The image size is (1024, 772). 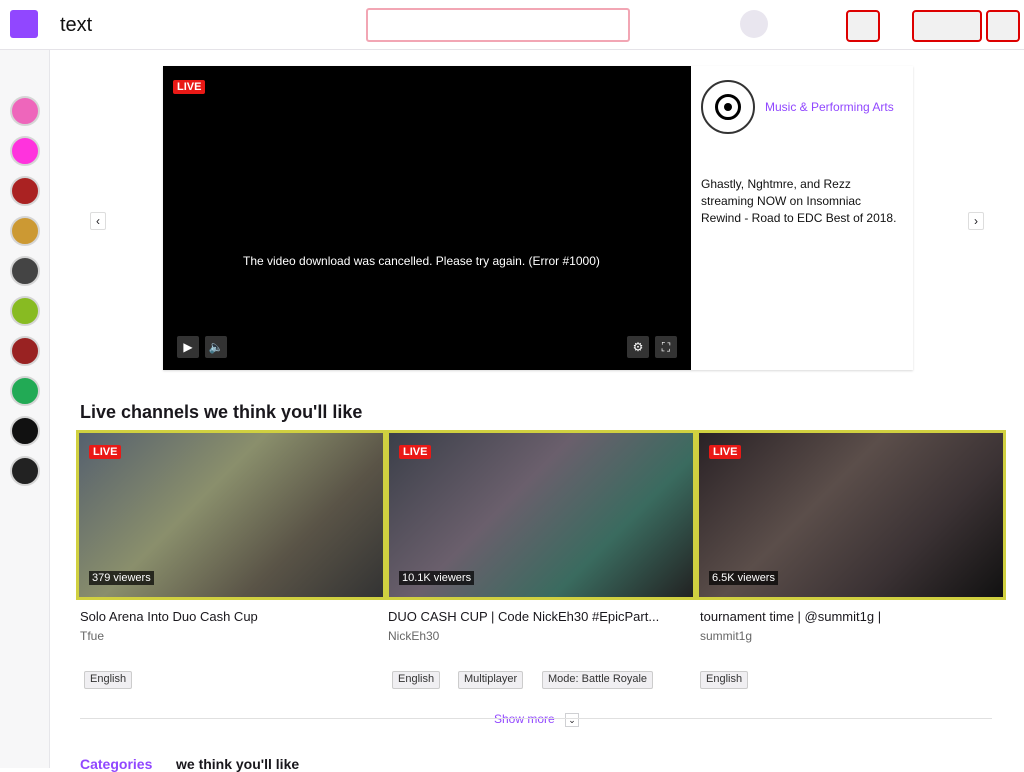 I want to click on chevron-down-icon: ⌄, so click(x=572, y=720).